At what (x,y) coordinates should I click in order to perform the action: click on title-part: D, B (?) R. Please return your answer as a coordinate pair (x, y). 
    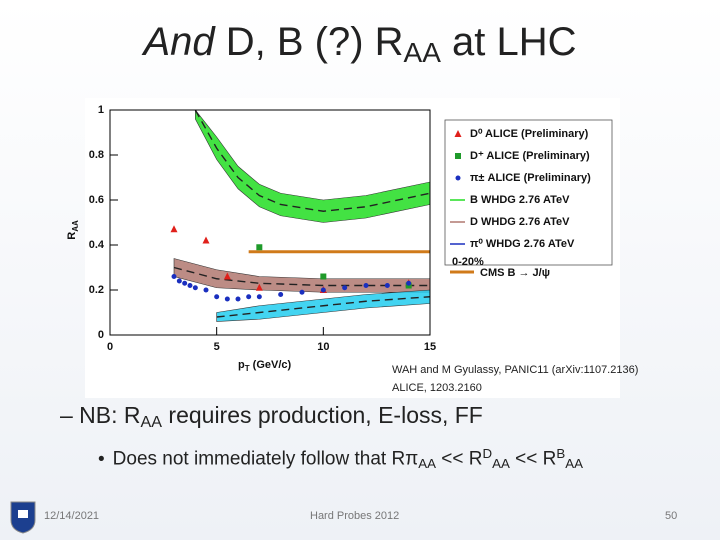
    Looking at the image, I should click on (309, 42).